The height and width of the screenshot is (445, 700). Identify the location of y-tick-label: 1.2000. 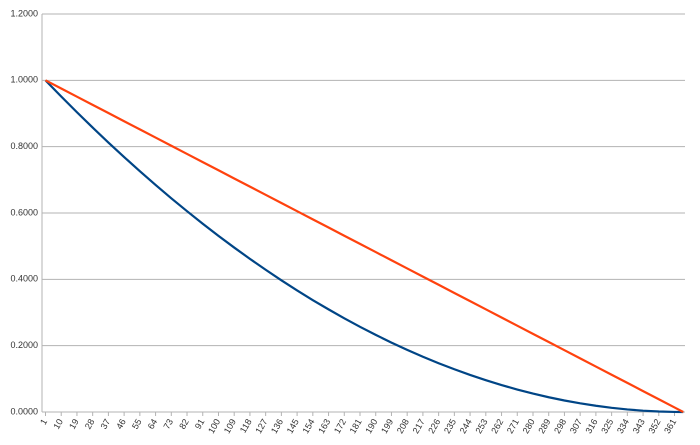
(24, 13).